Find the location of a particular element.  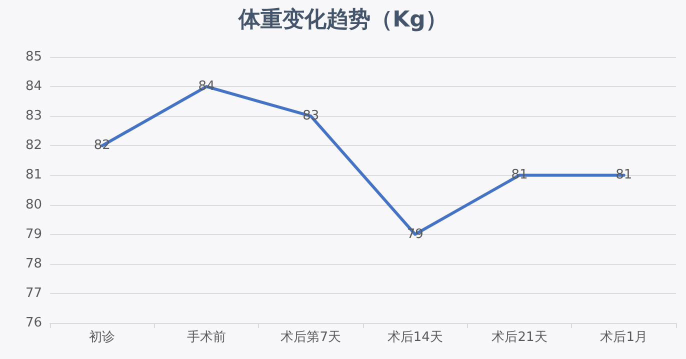

y-tick-label: 84 is located at coordinates (33, 86).